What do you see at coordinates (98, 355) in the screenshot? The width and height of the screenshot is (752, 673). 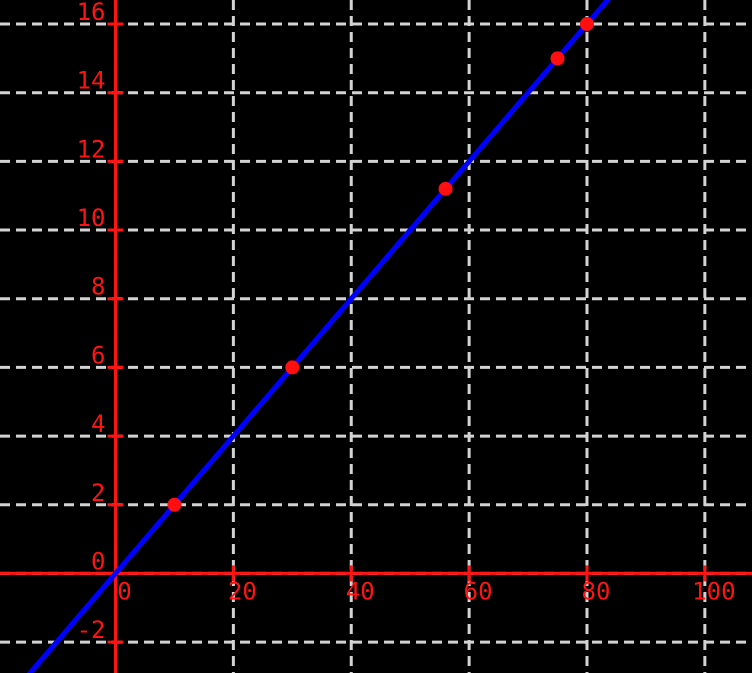 I see `y-tick-label: 6` at bounding box center [98, 355].